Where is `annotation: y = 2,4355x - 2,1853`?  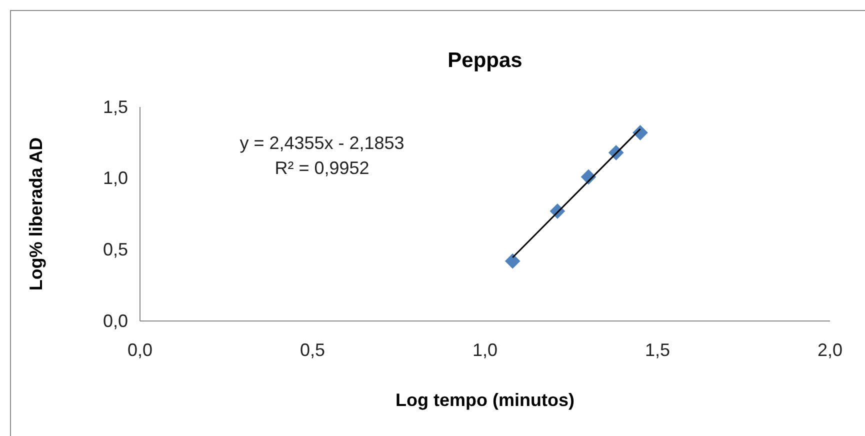
annotation: y = 2,4355x - 2,1853 is located at coordinates (322, 143).